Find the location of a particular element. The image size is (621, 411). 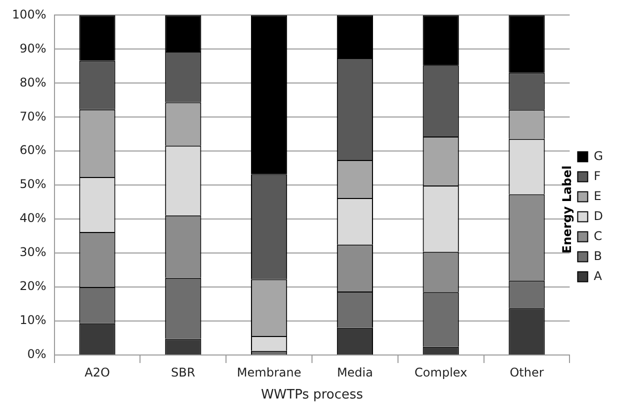

legend-label: F is located at coordinates (597, 175).